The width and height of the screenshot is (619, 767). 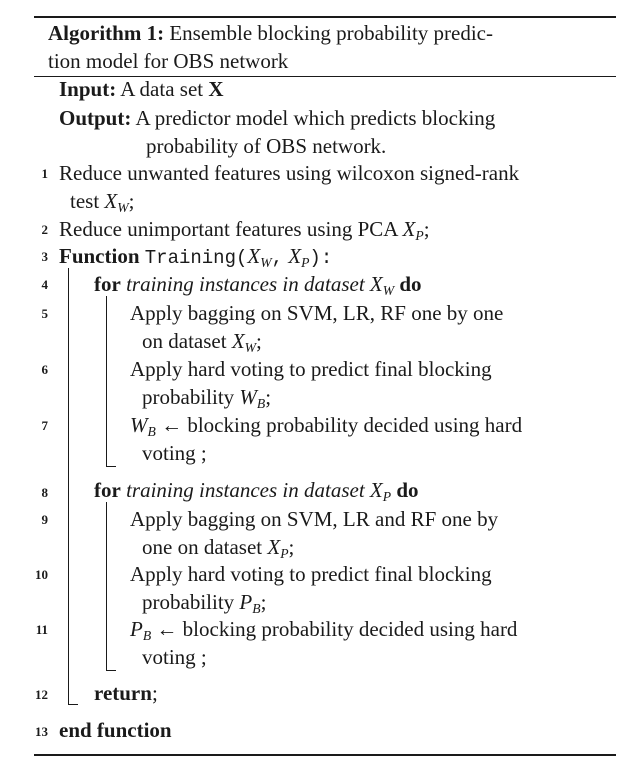 I want to click on output-keyword: Output:, so click(x=95, y=118).